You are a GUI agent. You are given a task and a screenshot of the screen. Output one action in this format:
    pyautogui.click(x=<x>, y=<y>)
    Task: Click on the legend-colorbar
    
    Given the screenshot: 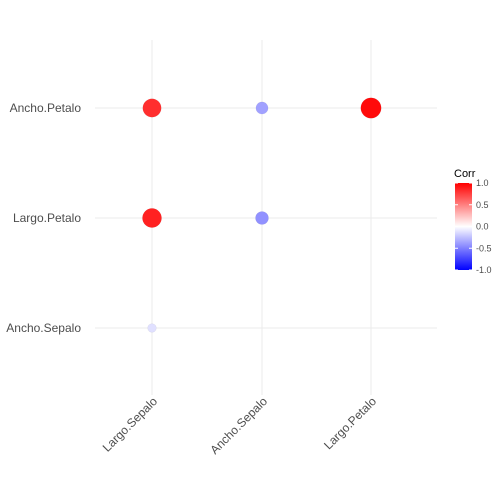 What is the action you would take?
    pyautogui.click(x=463, y=226)
    